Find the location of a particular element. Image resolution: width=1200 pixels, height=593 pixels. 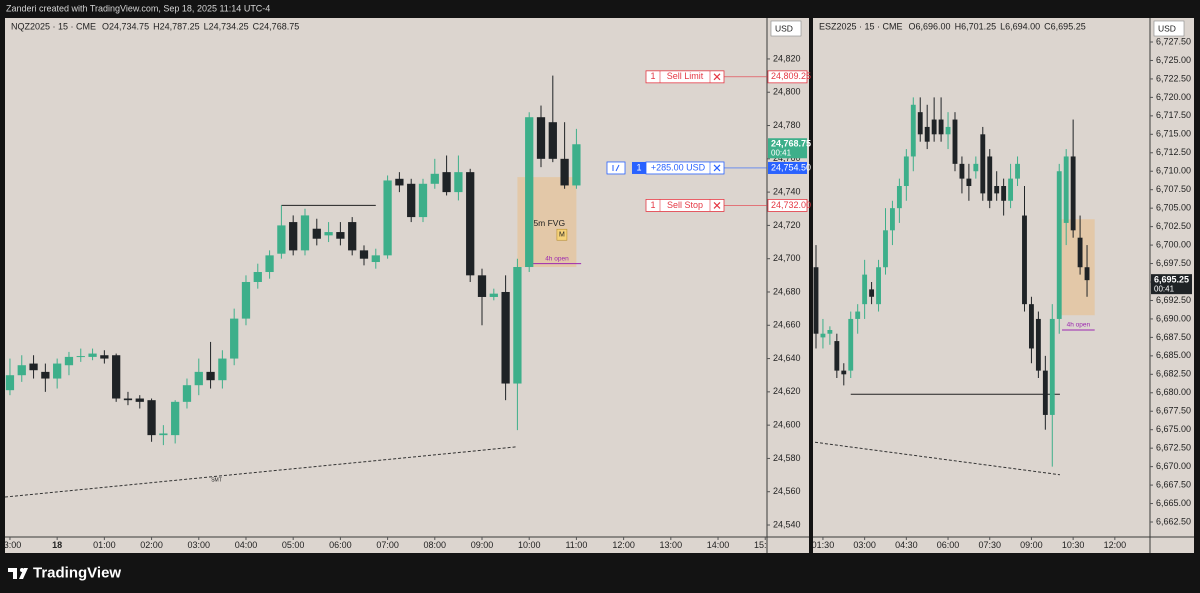

y-tick-label: 24,740 is located at coordinates (787, 191).